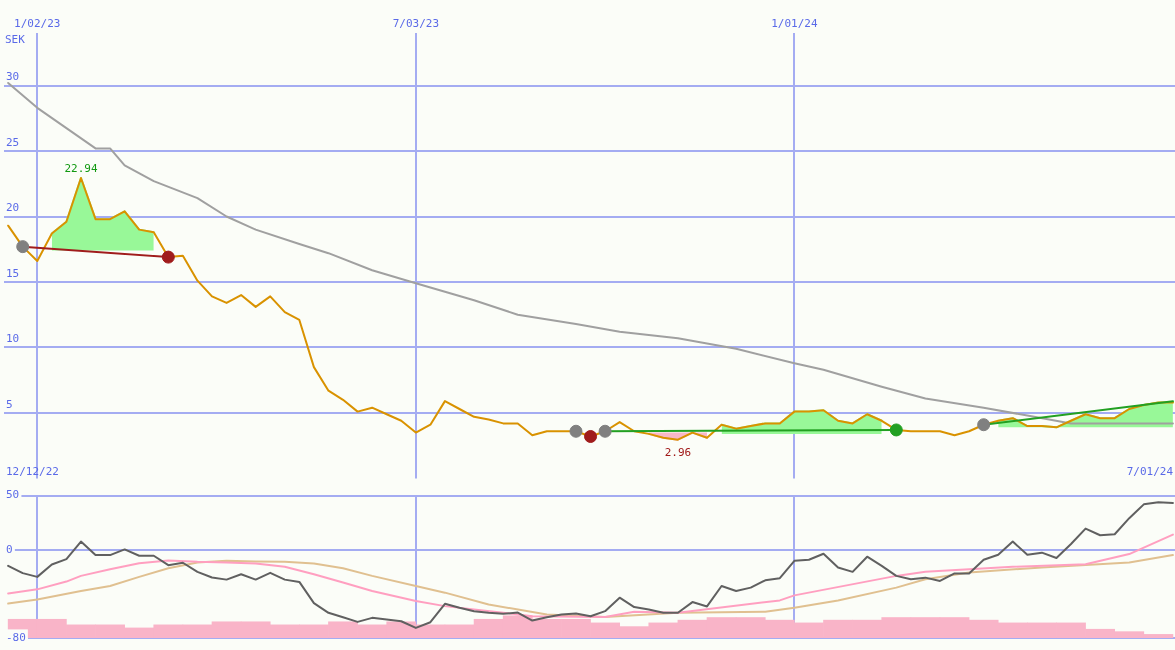  What do you see at coordinates (81, 169) in the screenshot?
I see `annotation: 22.94` at bounding box center [81, 169].